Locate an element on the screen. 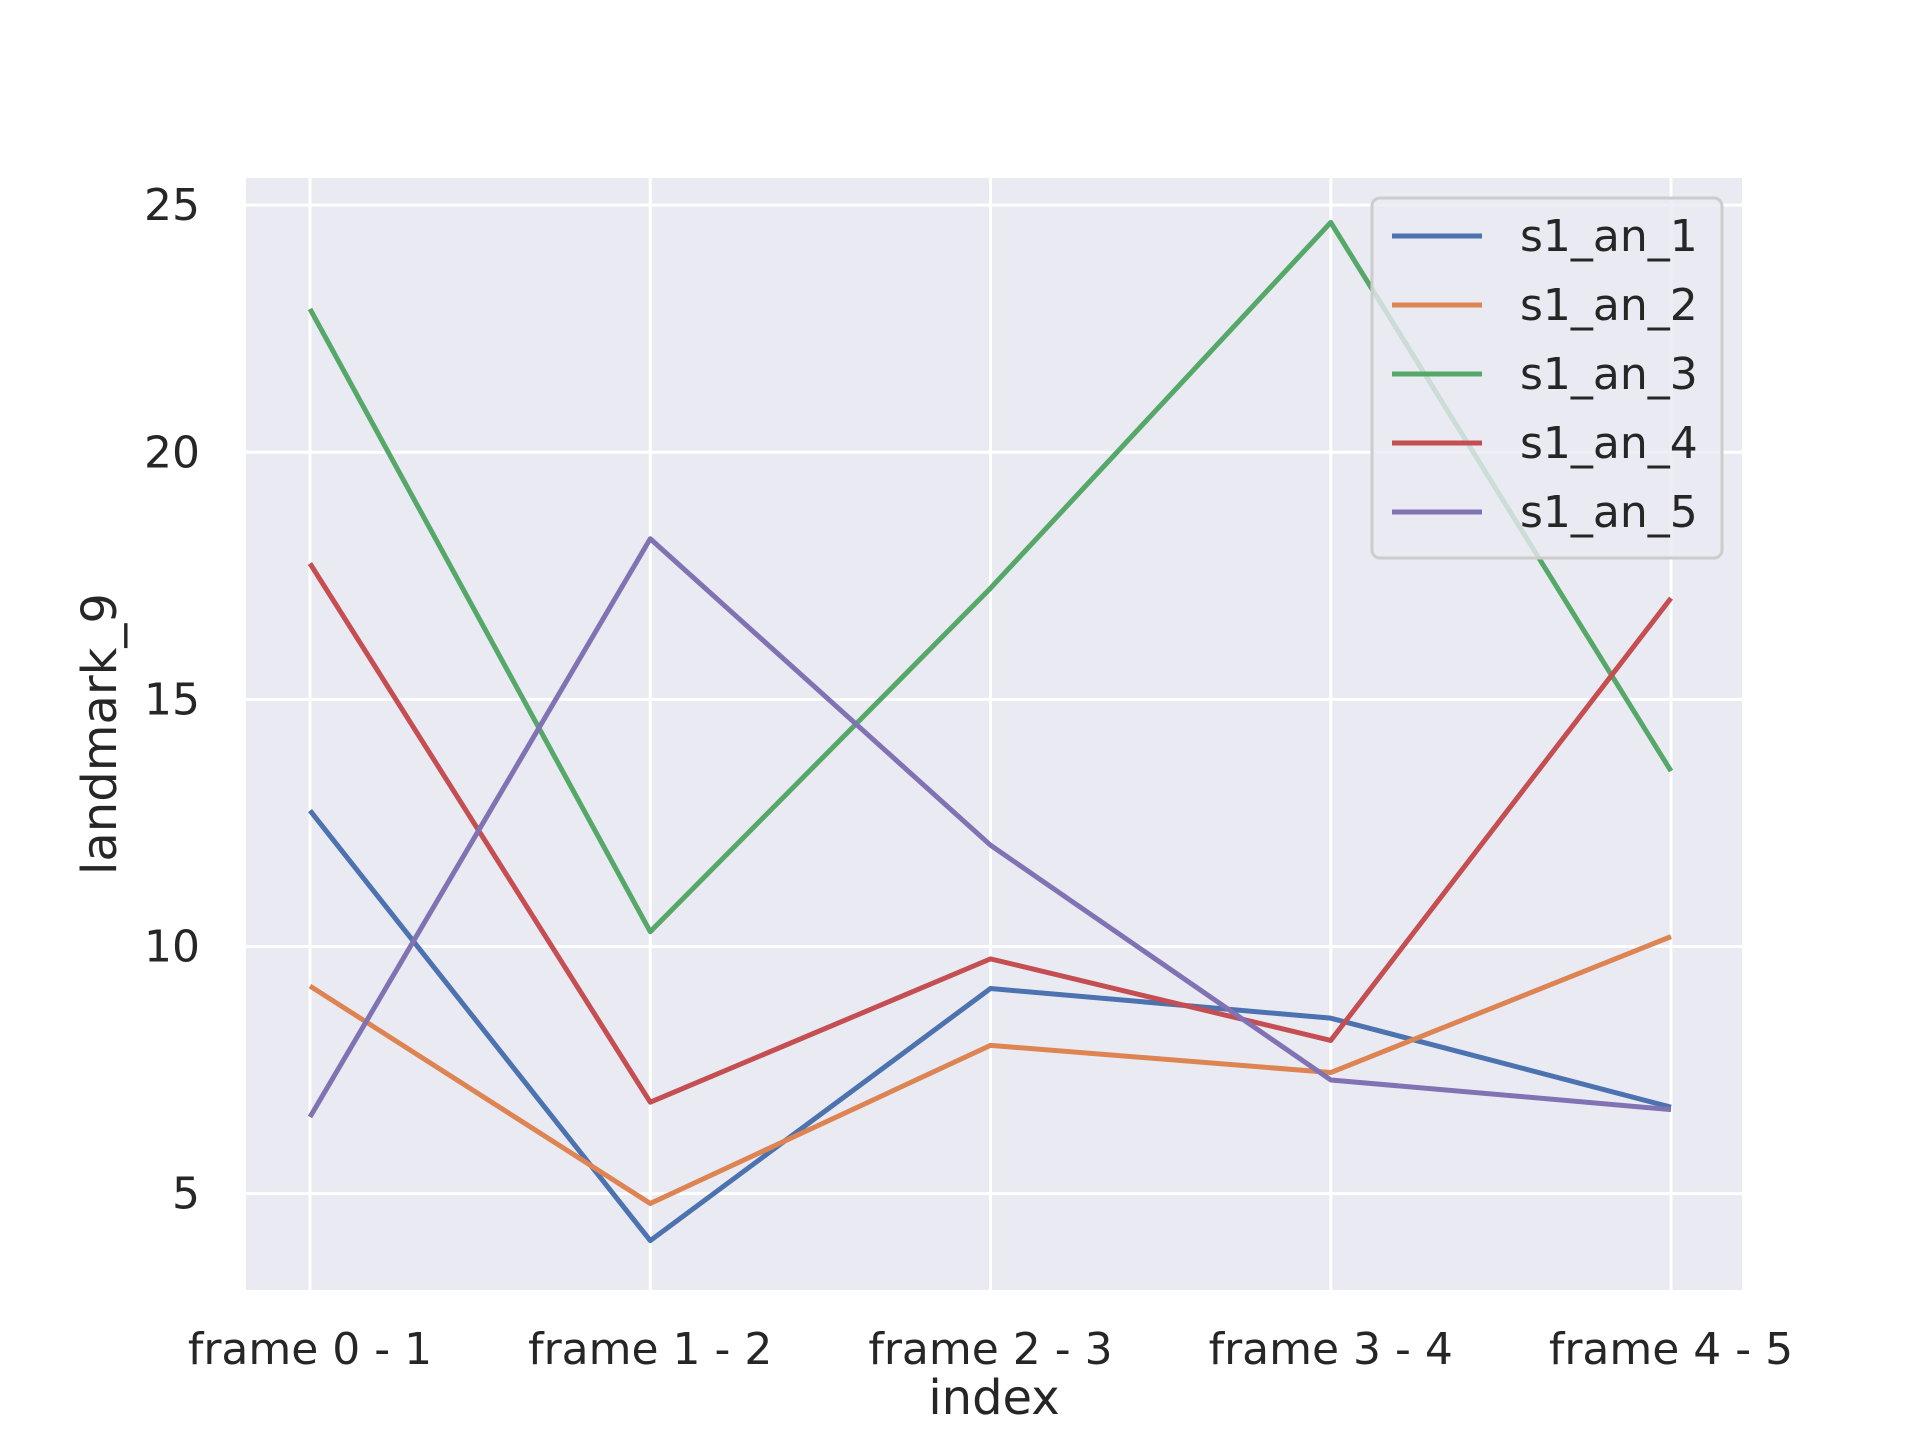 Image resolution: width=1920 pixels, height=1440 pixels. legend-label-s1_an_4: s1_an_4 is located at coordinates (1609, 443).